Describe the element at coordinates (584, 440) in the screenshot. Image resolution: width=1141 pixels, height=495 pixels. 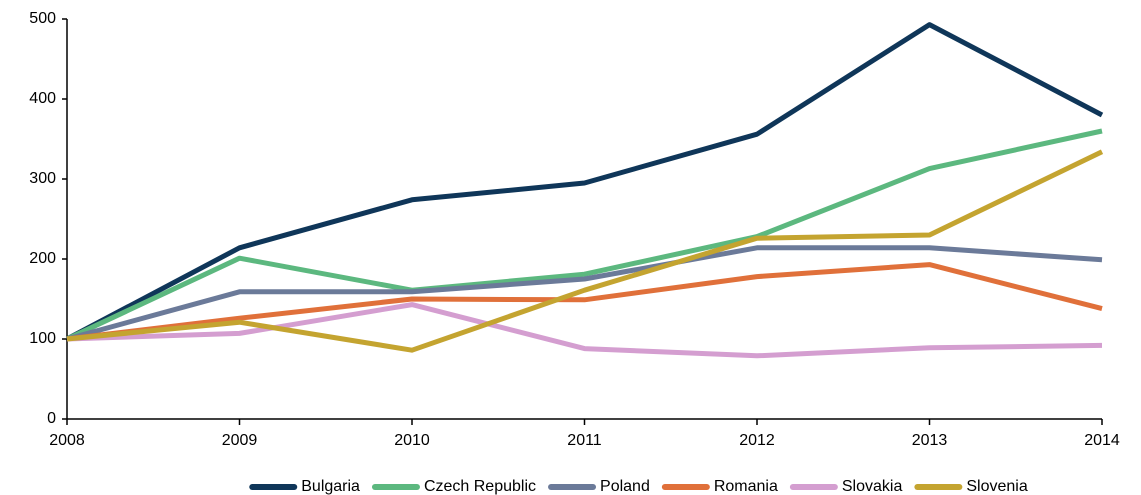
I see `x-tick-label: 2011` at that location.